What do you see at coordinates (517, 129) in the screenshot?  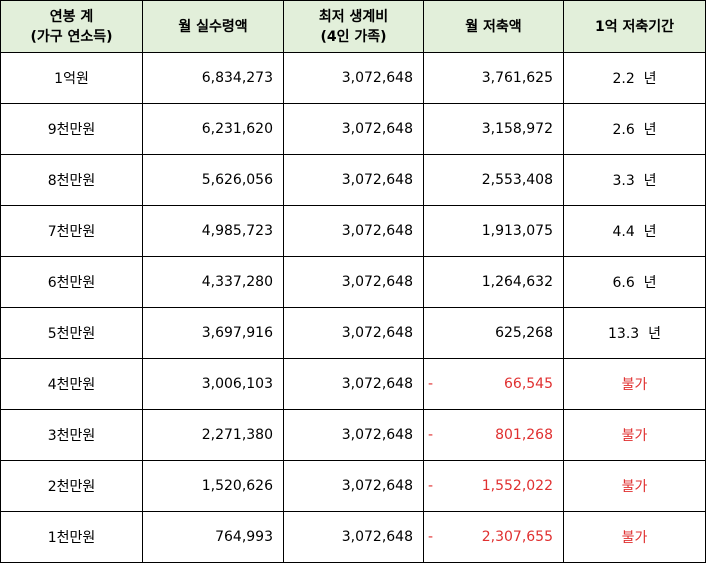 I see `saving-value: 3,158,972` at bounding box center [517, 129].